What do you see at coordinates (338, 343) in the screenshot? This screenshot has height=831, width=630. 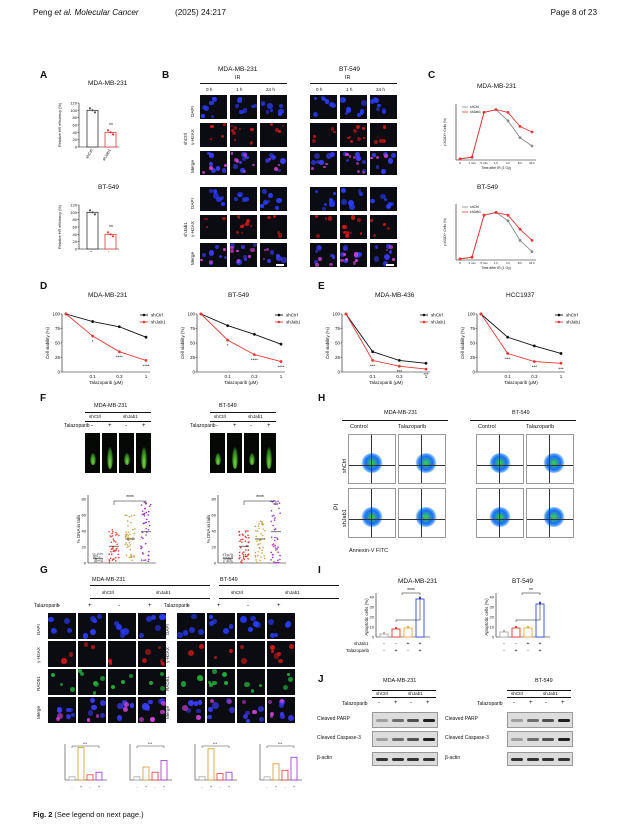 I see `y-tick-label: 50` at bounding box center [338, 343].